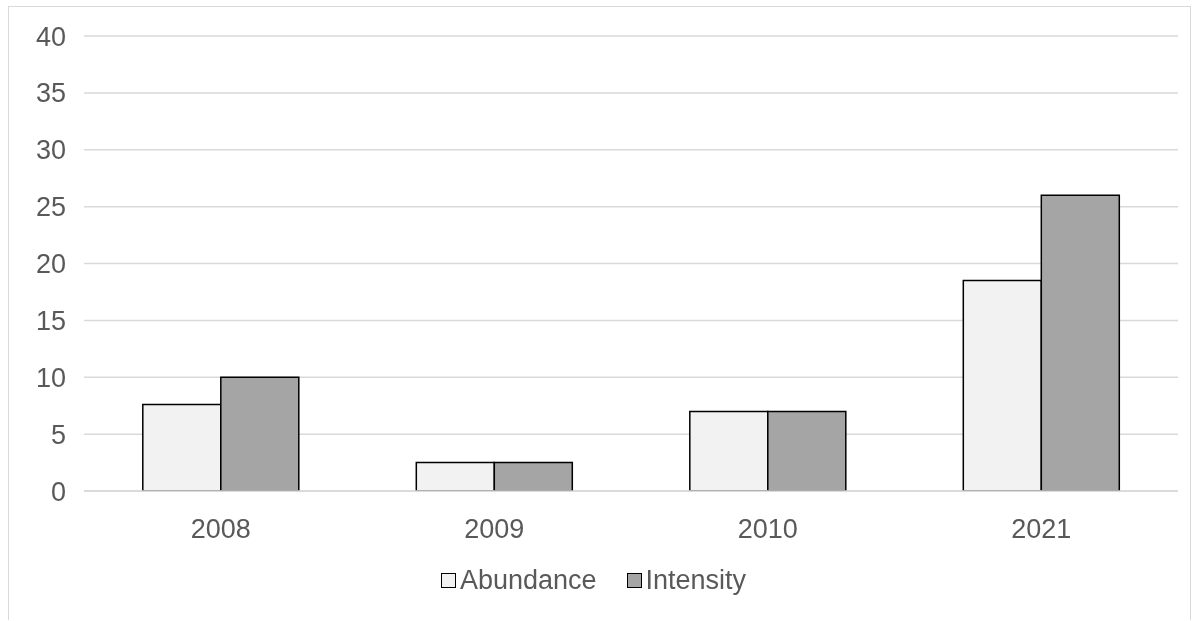  I want to click on y-tick-label: 5, so click(58, 434).